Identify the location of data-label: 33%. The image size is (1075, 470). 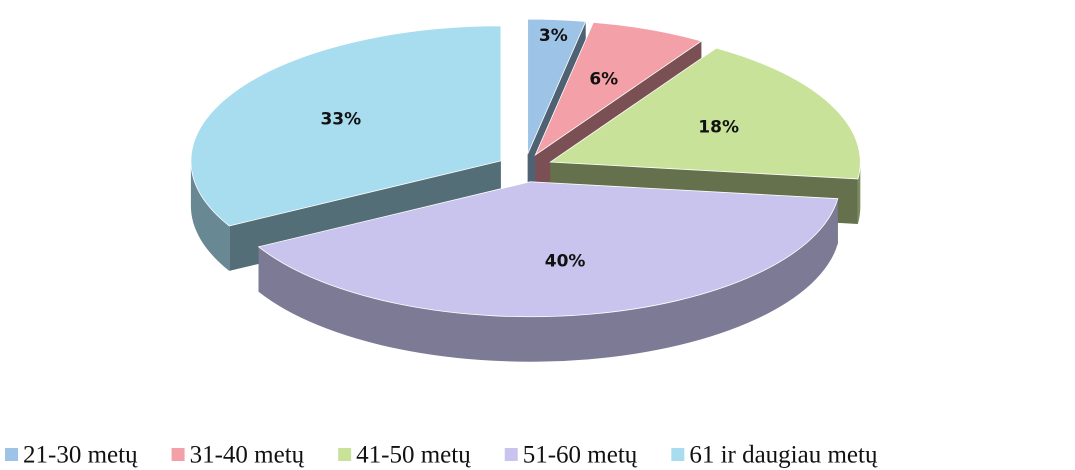
(340, 120).